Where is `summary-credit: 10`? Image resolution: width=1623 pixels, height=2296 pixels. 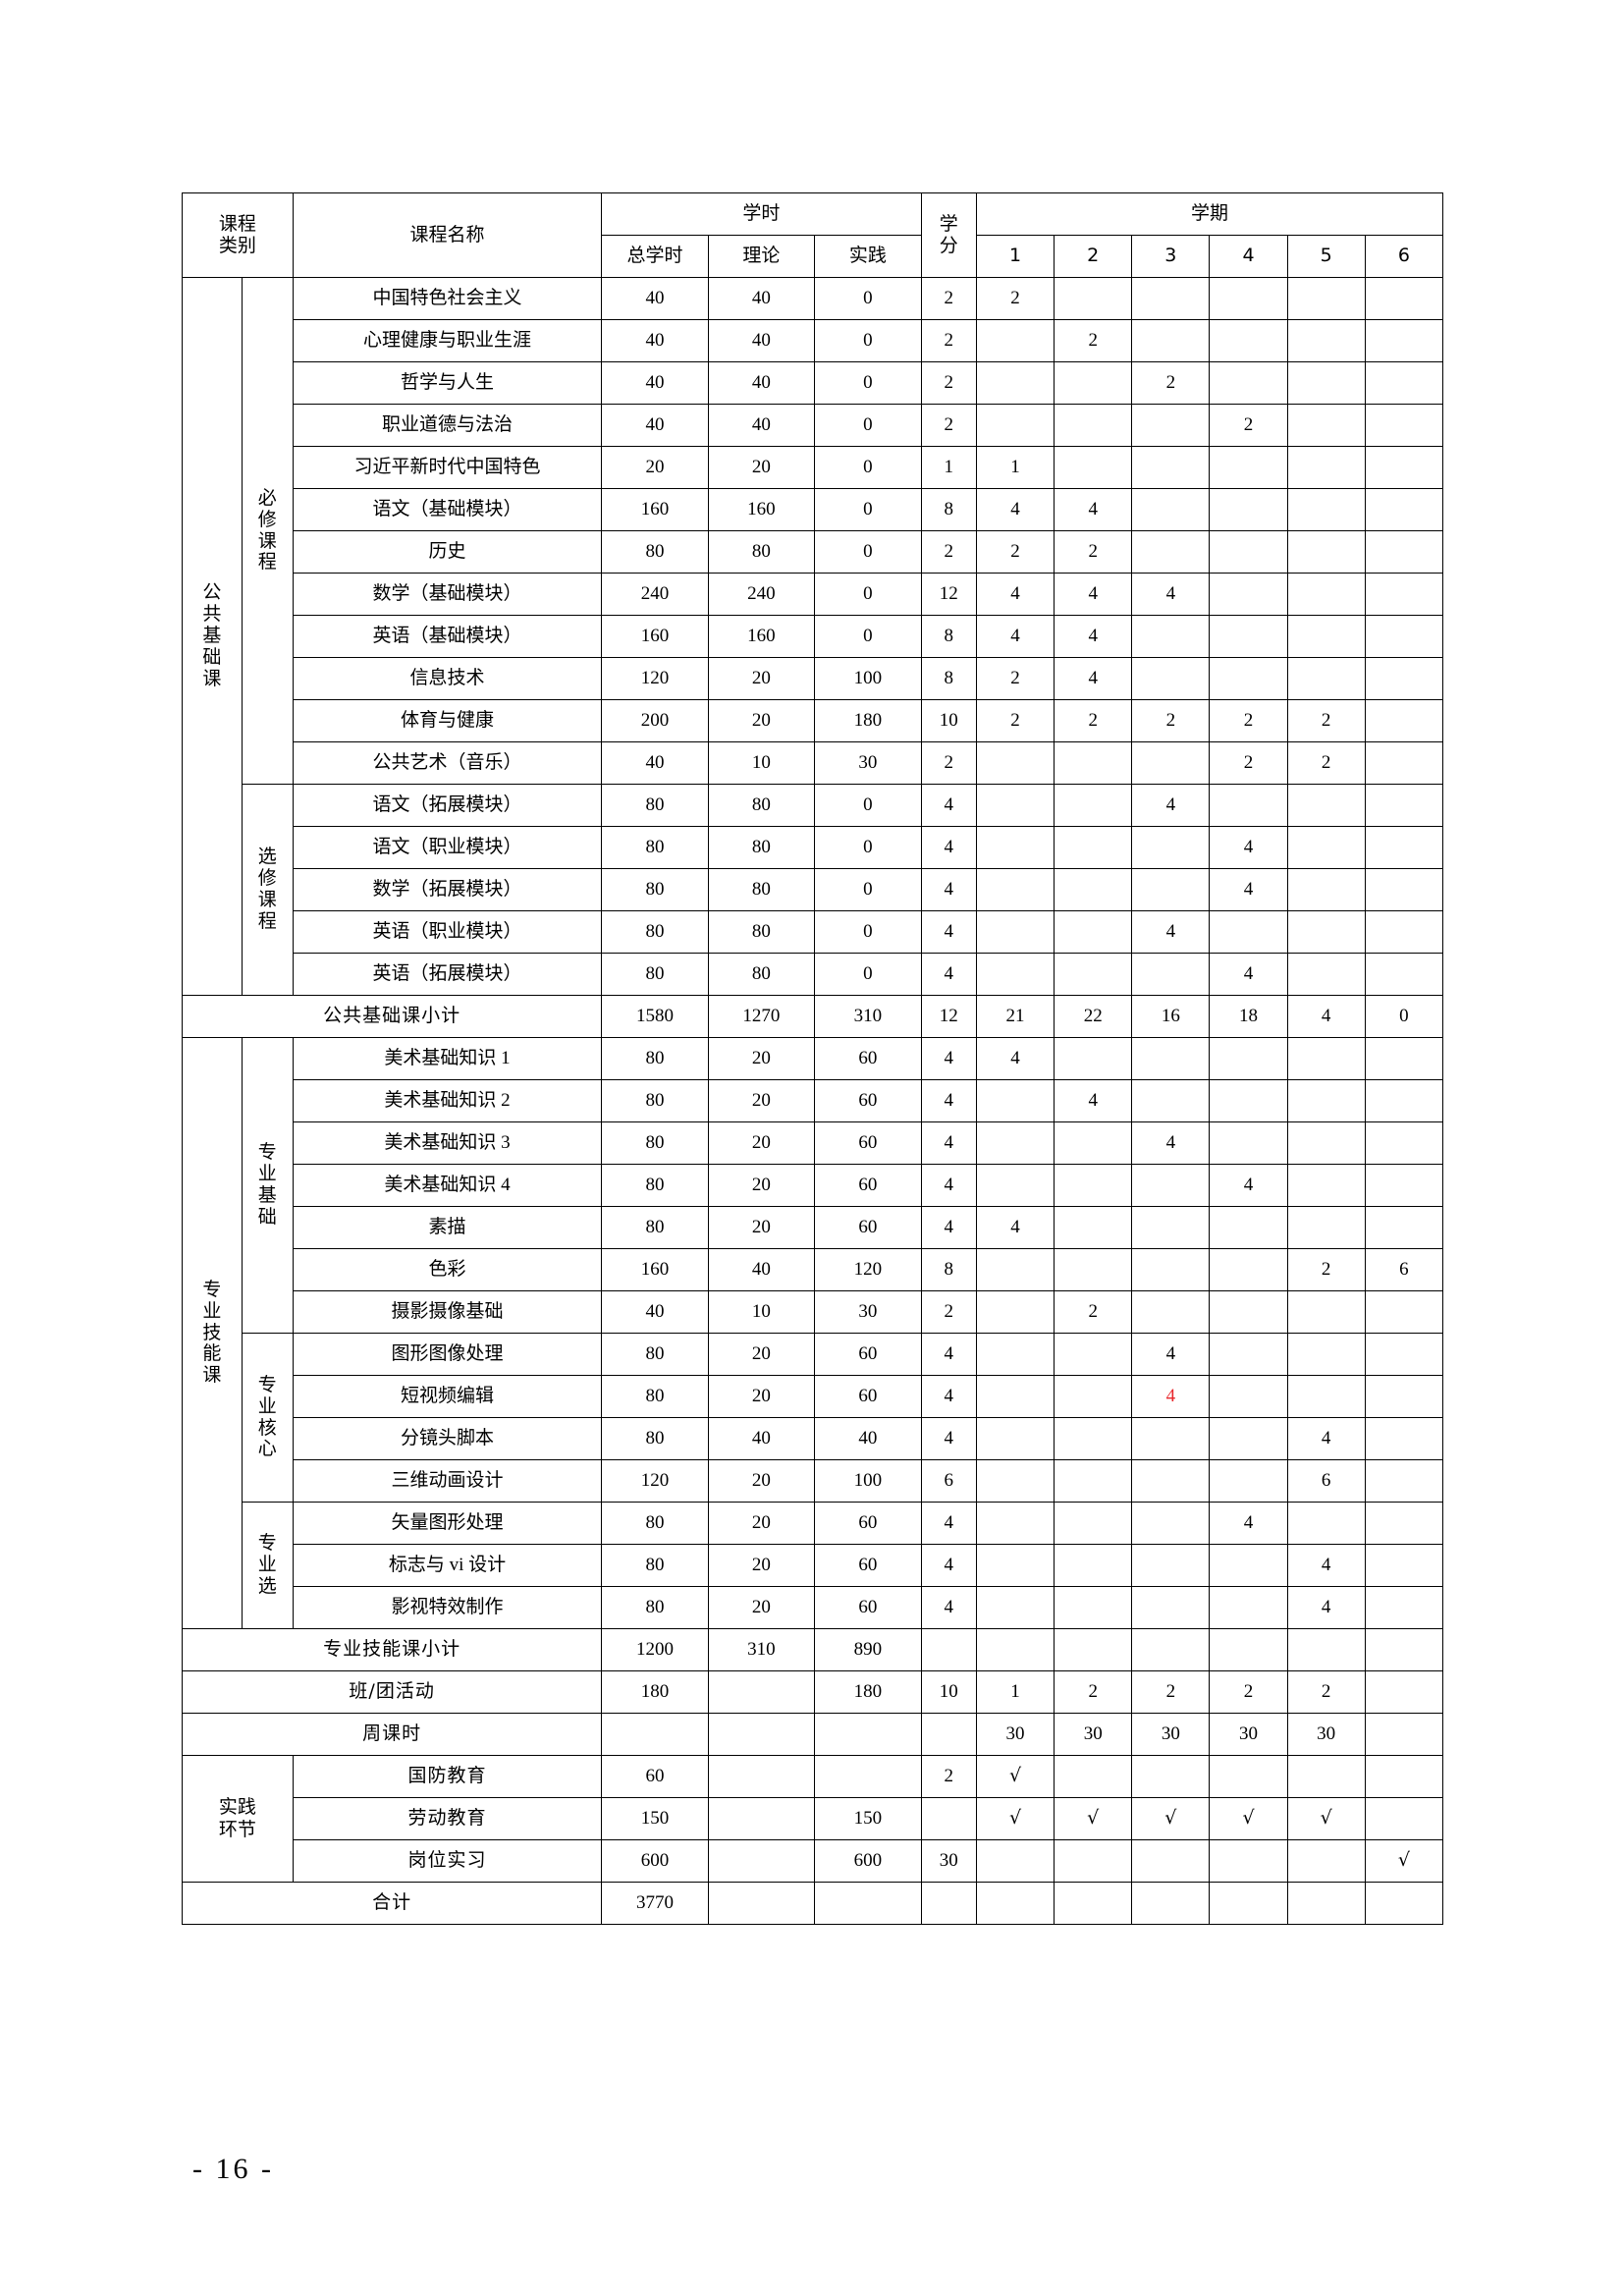
summary-credit: 10 is located at coordinates (948, 1692).